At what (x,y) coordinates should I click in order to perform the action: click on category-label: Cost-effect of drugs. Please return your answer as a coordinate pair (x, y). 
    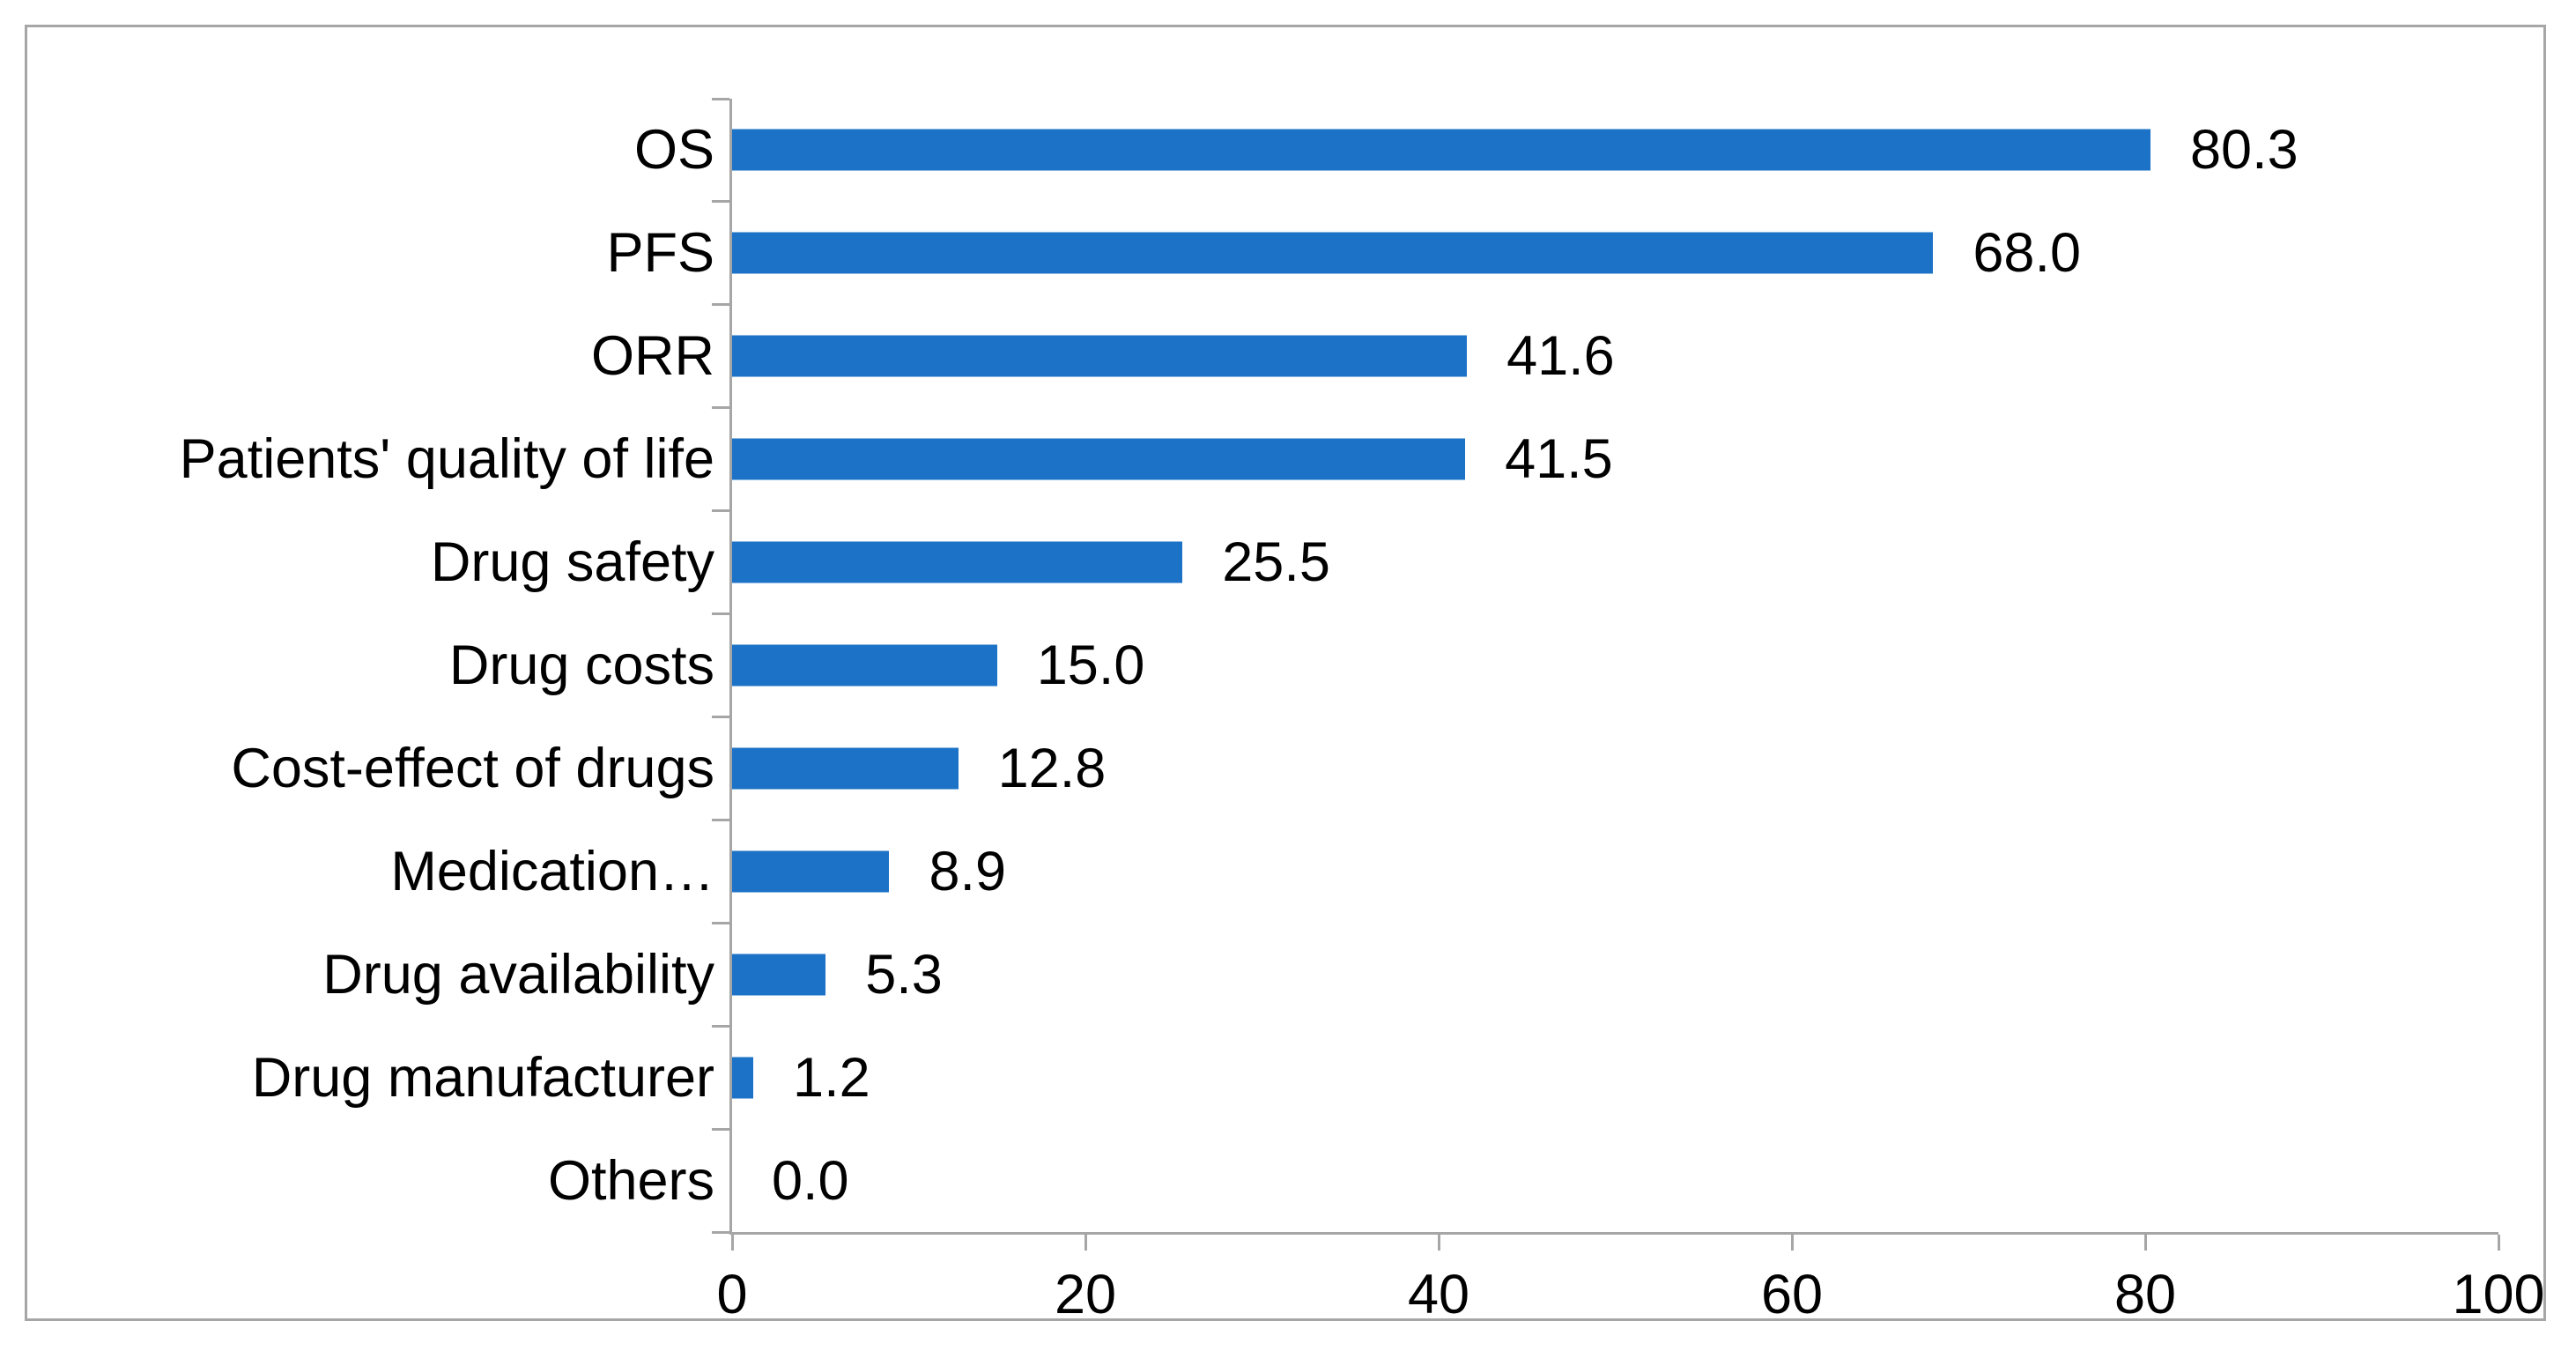
    Looking at the image, I should click on (473, 768).